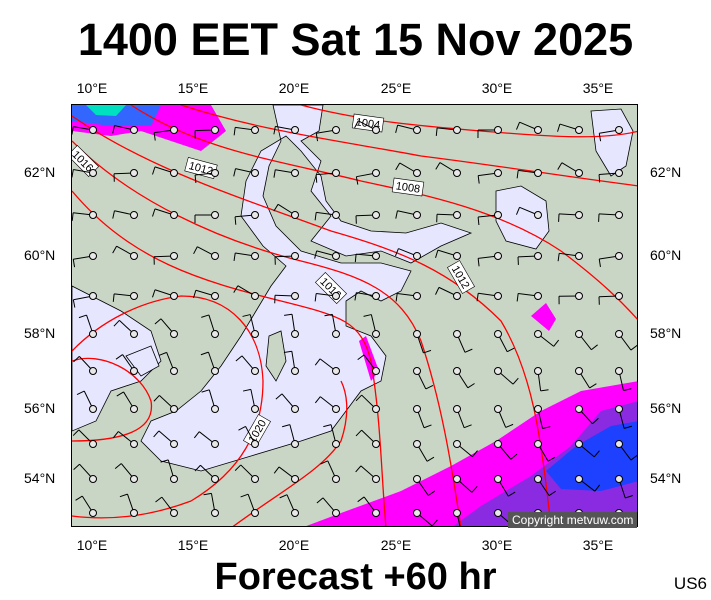  Describe the element at coordinates (545, 463) in the screenshot. I see `precip-medium` at that location.